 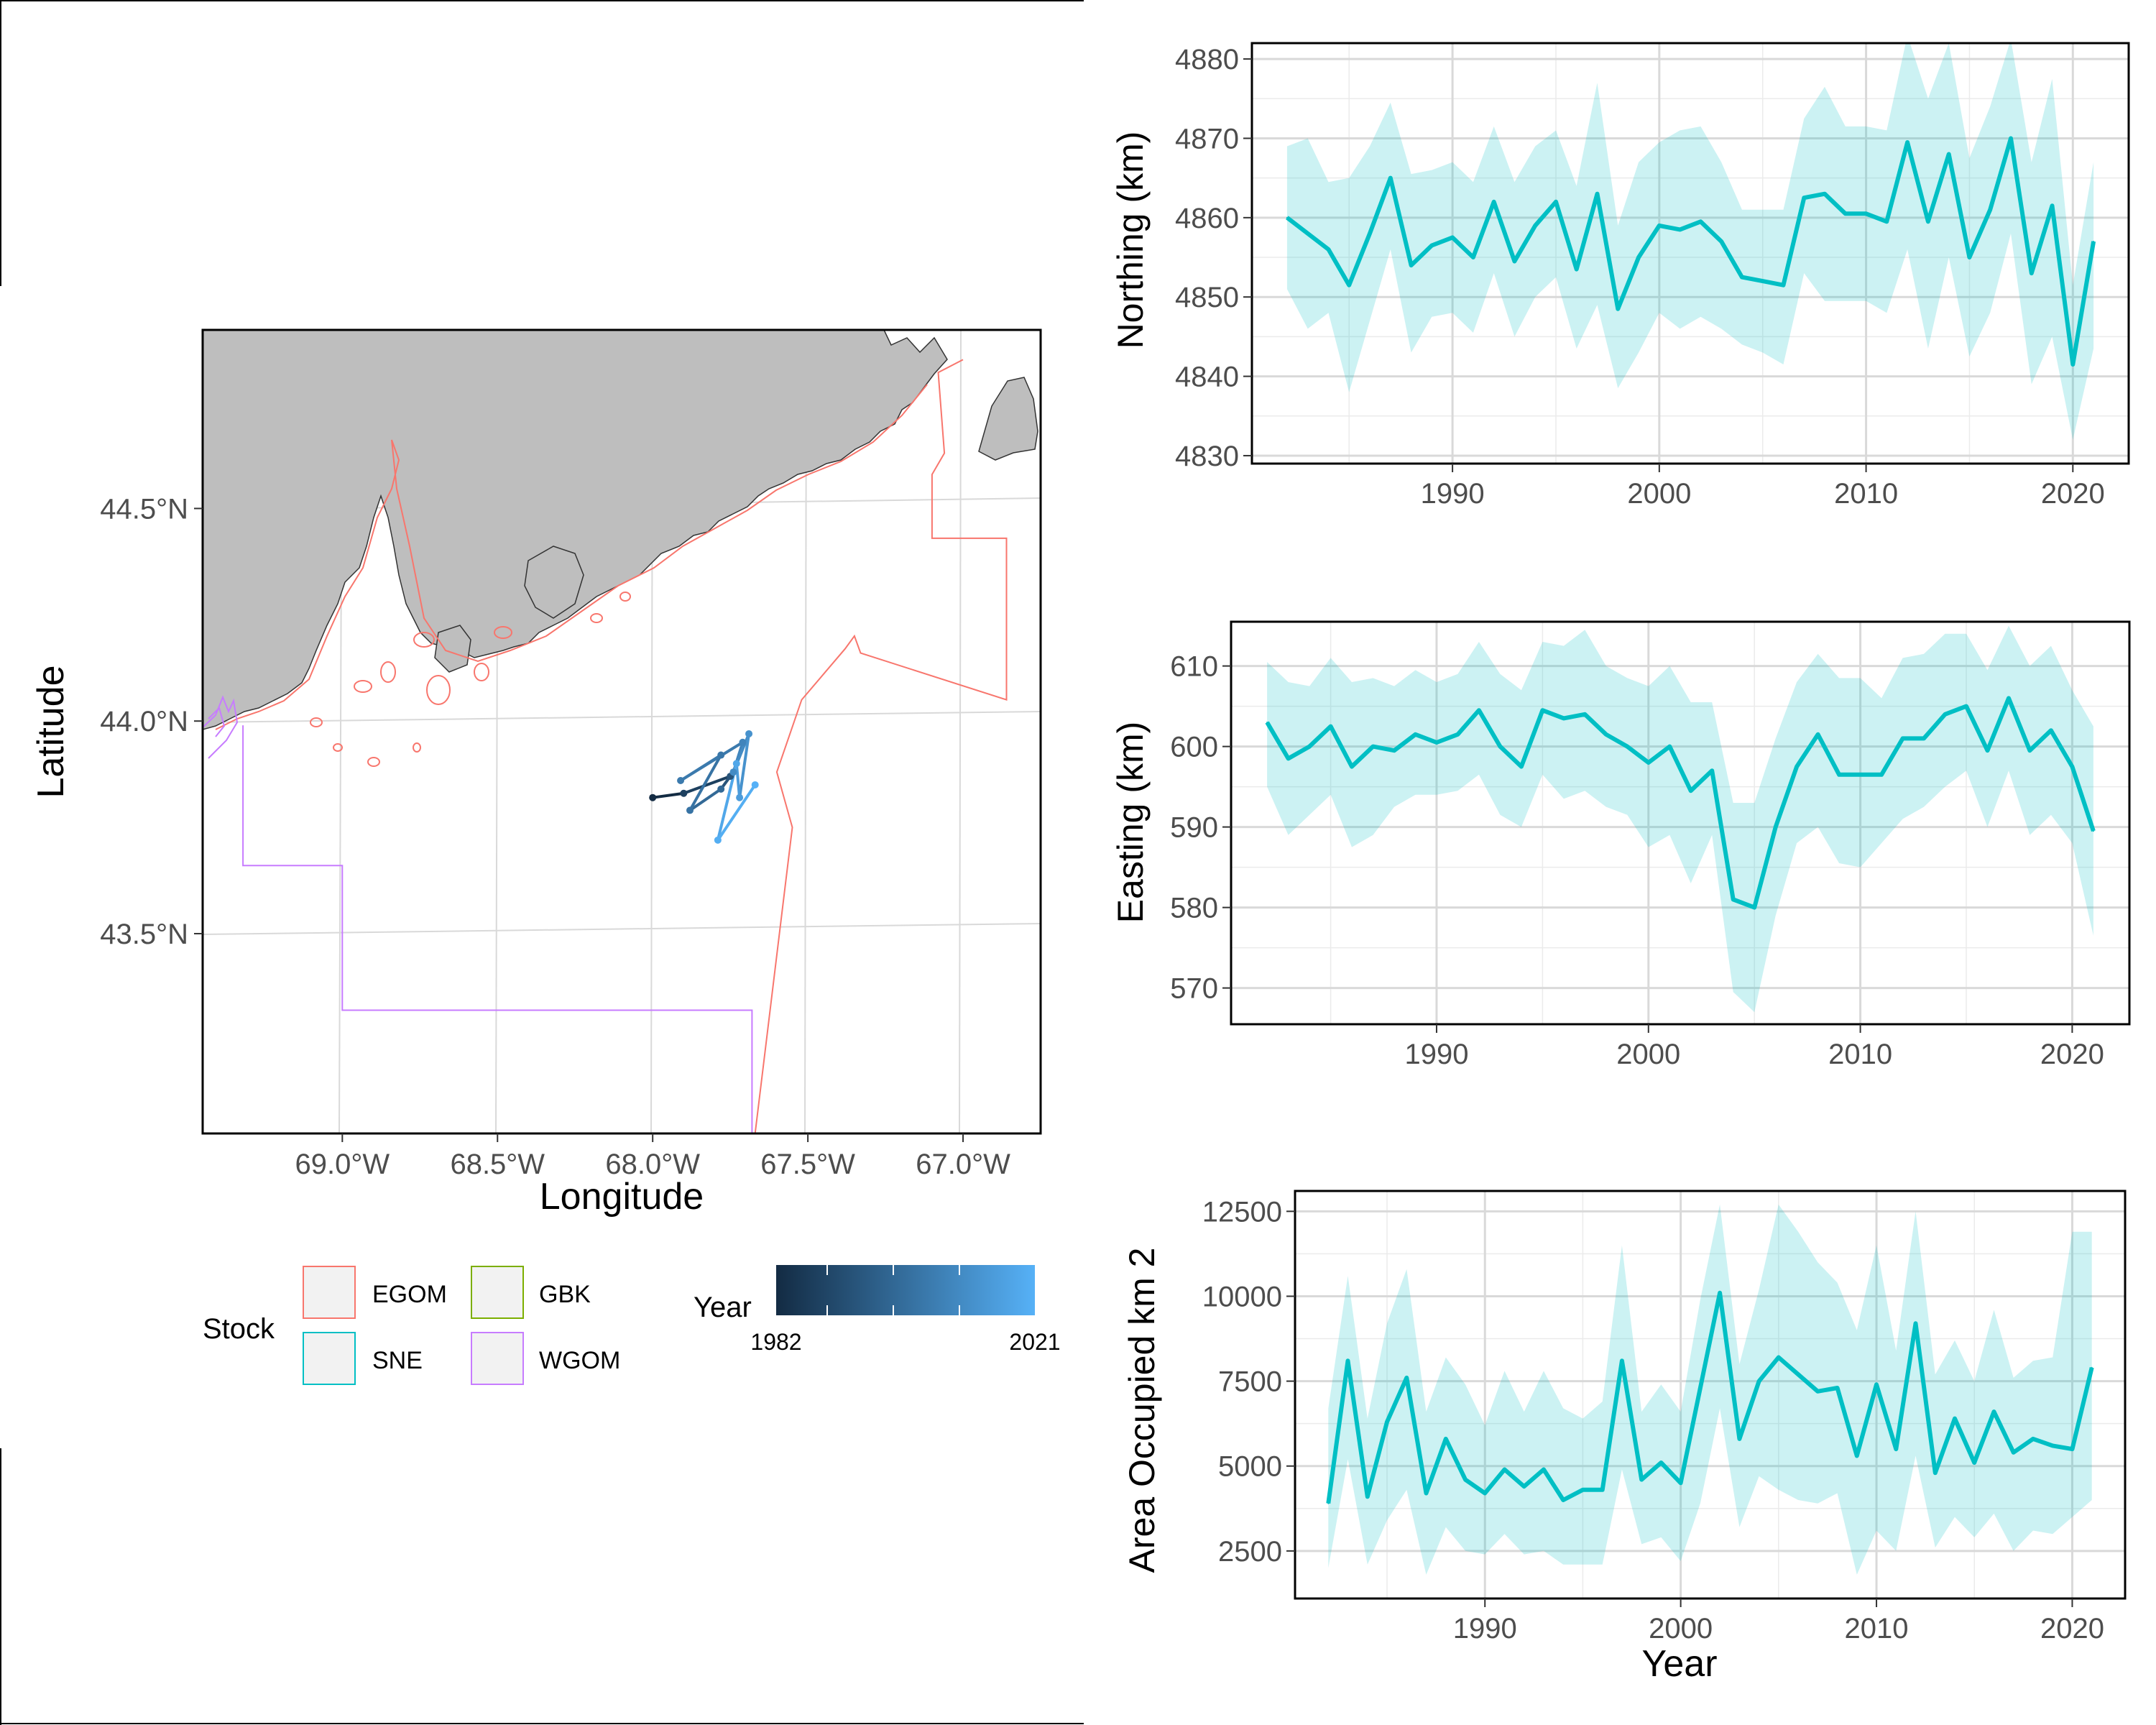 I want to click on land-mass, so click(x=575, y=530).